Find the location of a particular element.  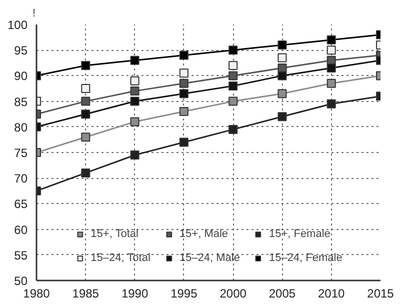

y-tick-label: 75 is located at coordinates (21, 153).